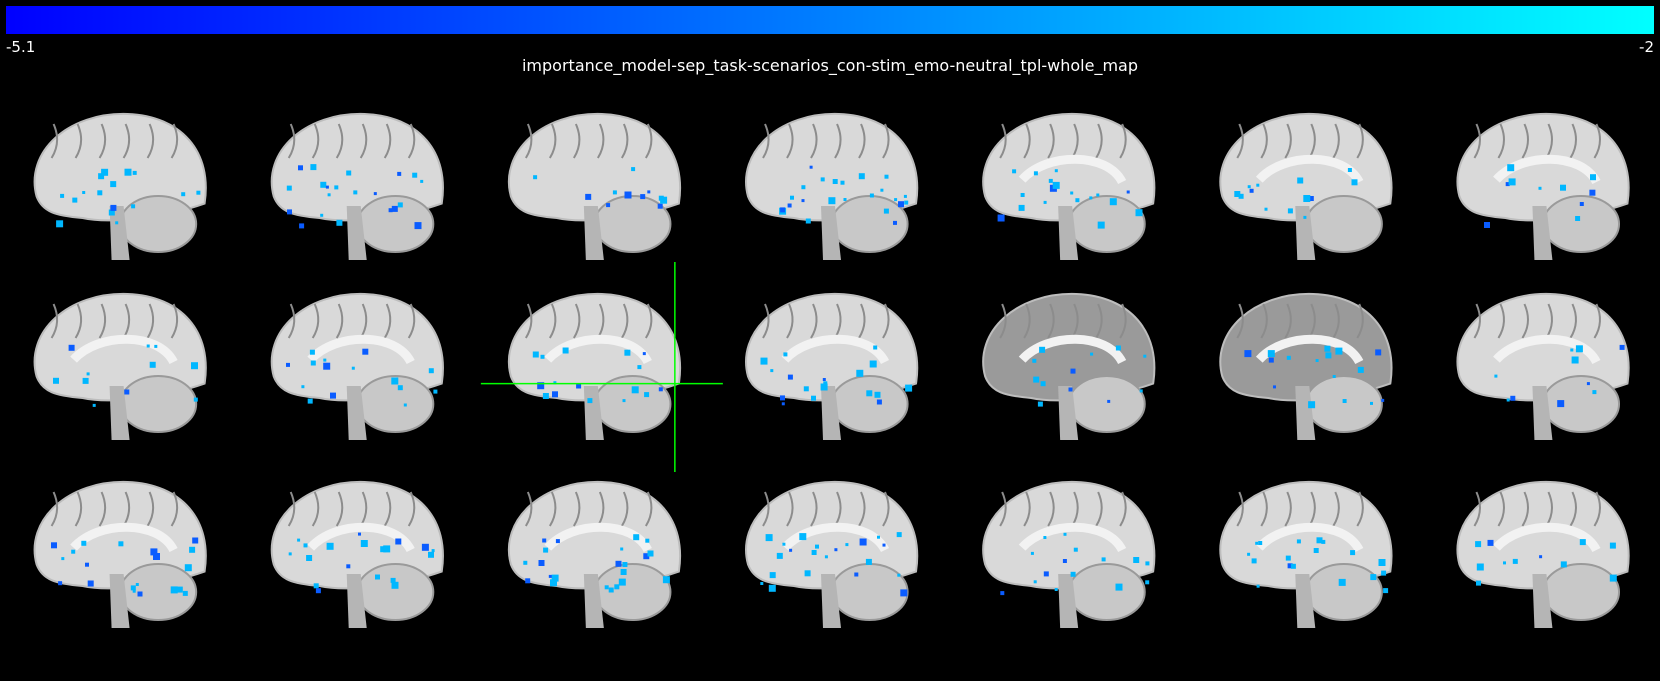 The image size is (1660, 681). I want to click on brain-slice-r3-c7, so click(1543, 554).